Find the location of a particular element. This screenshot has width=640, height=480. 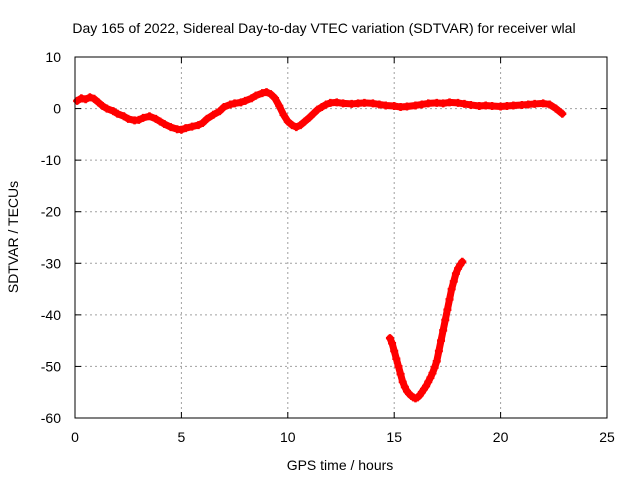

y-tick-label: -10 is located at coordinates (51, 160).